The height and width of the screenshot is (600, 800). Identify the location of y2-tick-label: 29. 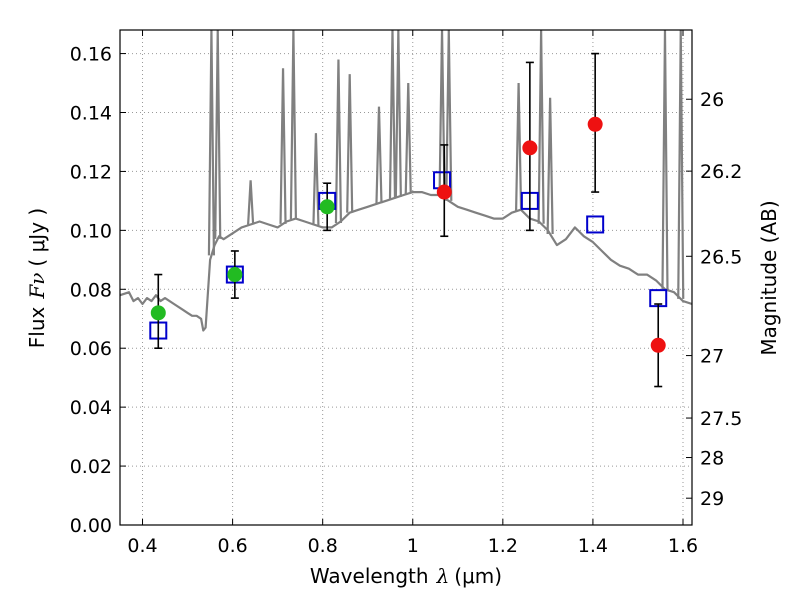
(712, 499).